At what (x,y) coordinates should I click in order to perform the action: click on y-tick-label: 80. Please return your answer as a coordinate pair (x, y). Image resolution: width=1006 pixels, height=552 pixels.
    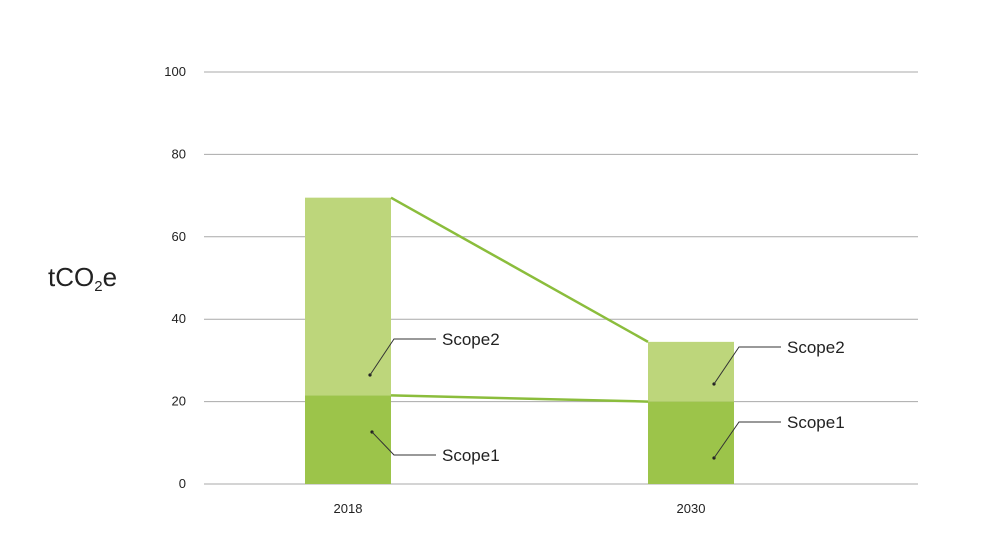
    Looking at the image, I should click on (179, 153).